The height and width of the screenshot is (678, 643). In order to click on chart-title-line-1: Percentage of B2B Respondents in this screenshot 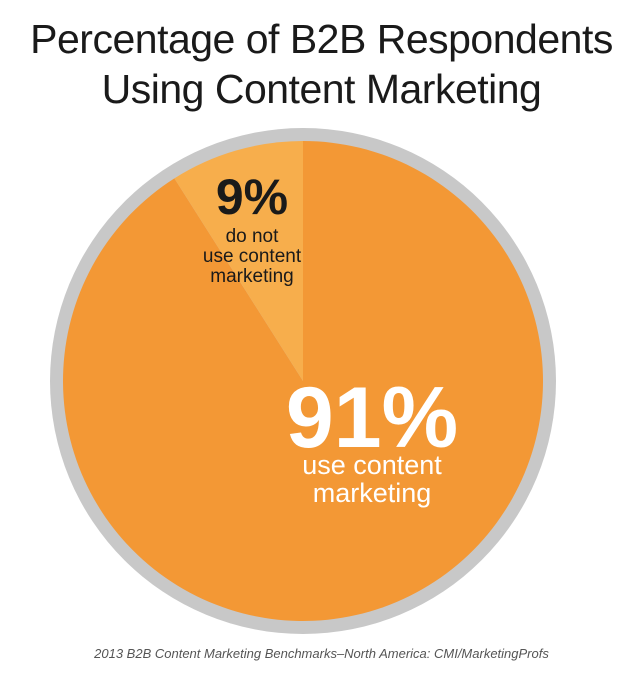, I will do `click(321, 39)`.